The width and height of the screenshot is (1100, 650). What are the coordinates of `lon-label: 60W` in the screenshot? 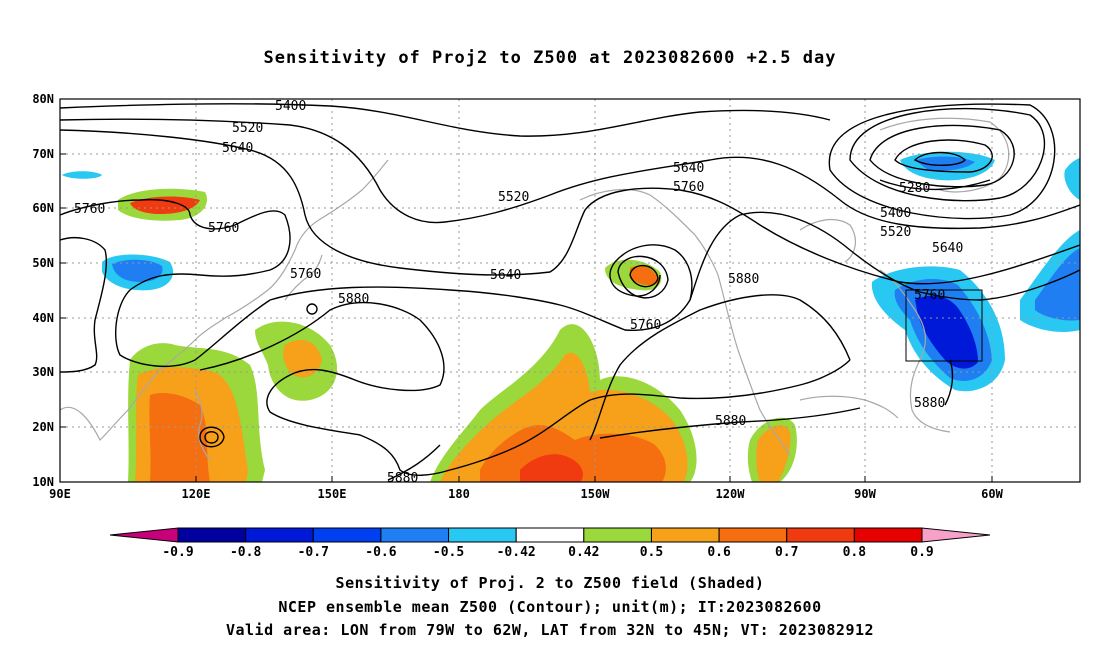 It's located at (992, 494).